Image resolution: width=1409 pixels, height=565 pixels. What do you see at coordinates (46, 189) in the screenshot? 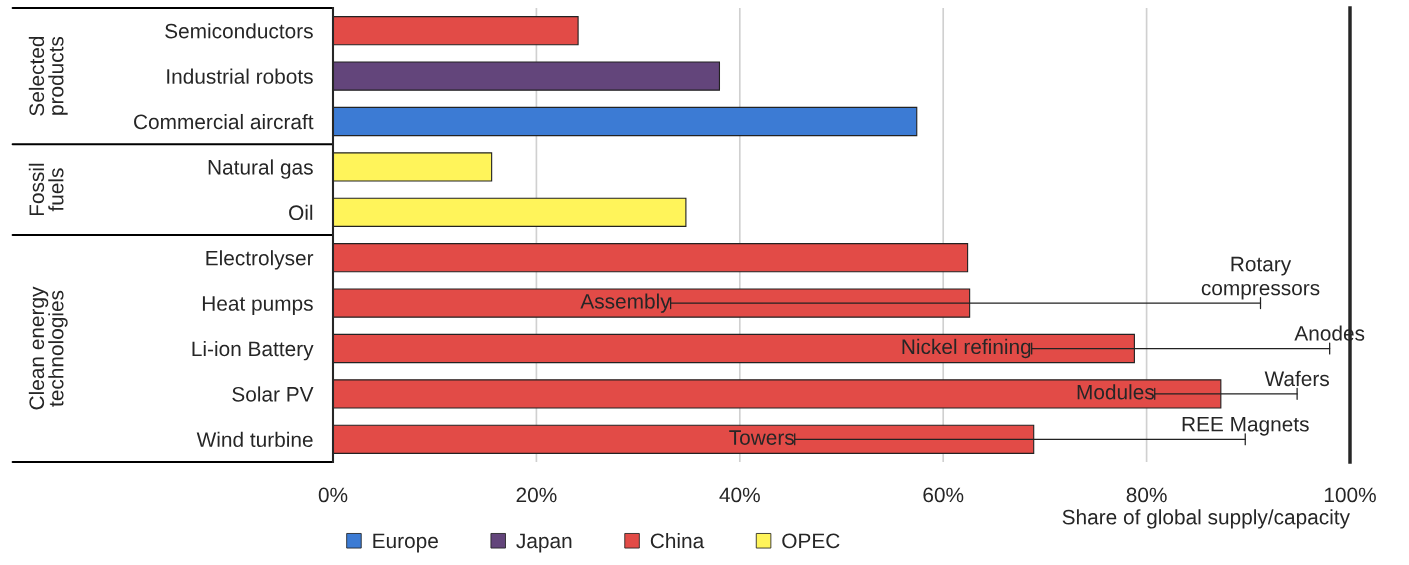
I see `text: Fossil fuels` at bounding box center [46, 189].